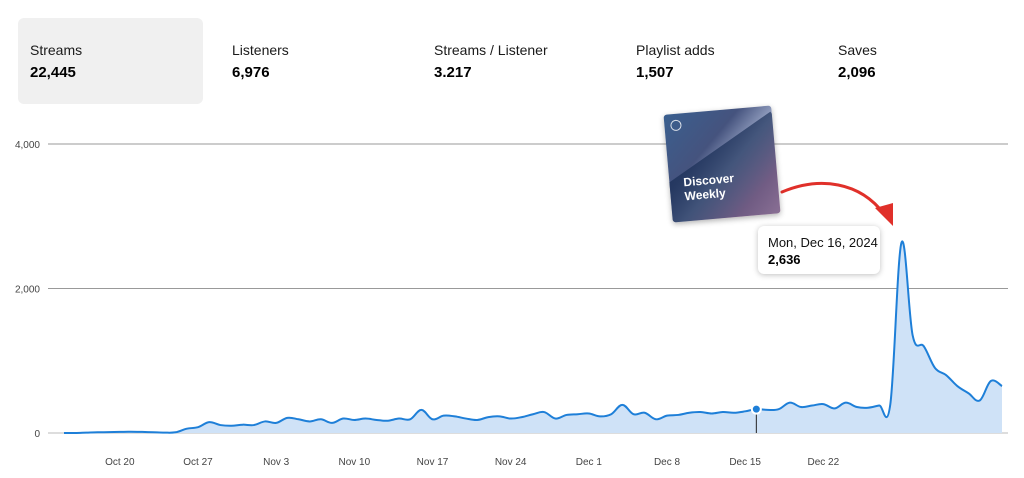 The image size is (1024, 478). I want to click on x-tick-label: Nov 17, so click(433, 462).